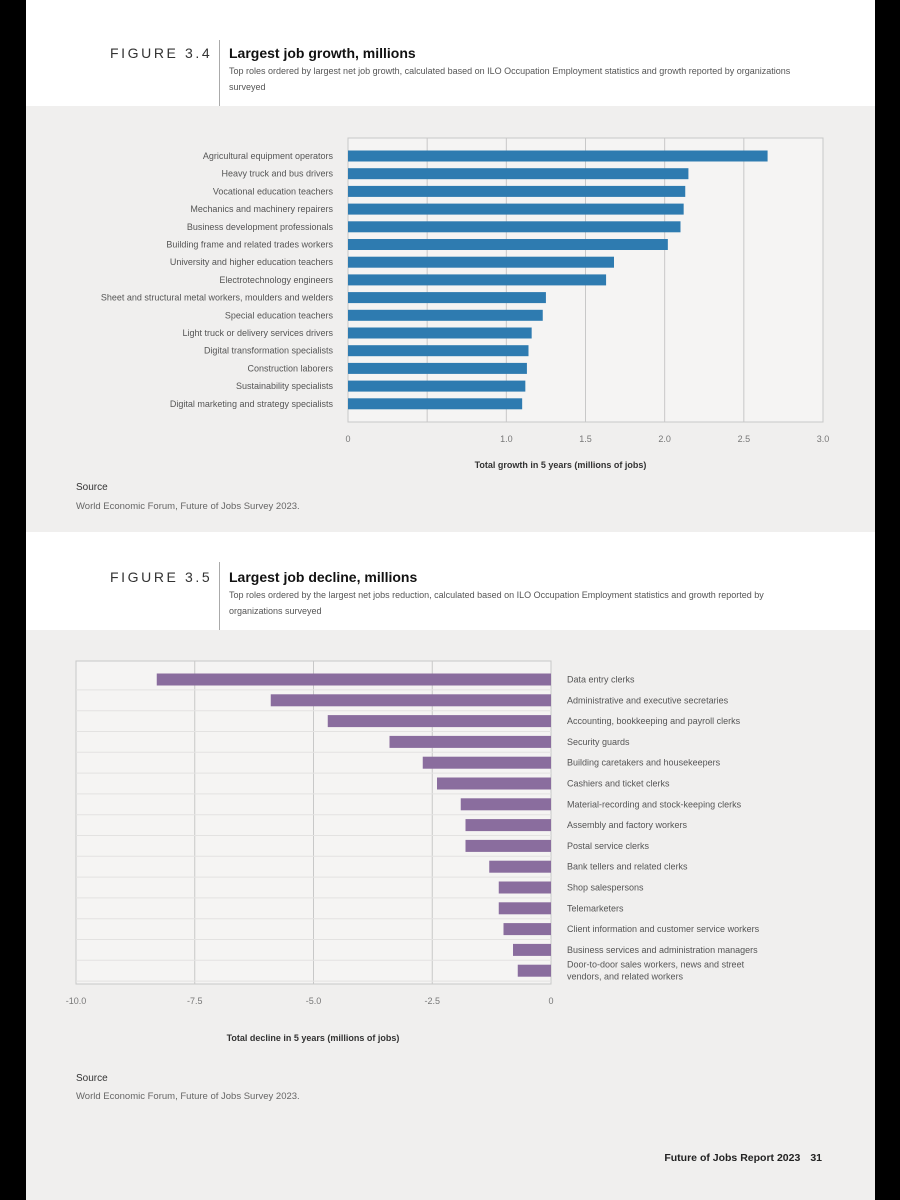 This screenshot has height=1200, width=900. Describe the element at coordinates (260, 227) in the screenshot. I see `category-label: Business development professionals` at that location.